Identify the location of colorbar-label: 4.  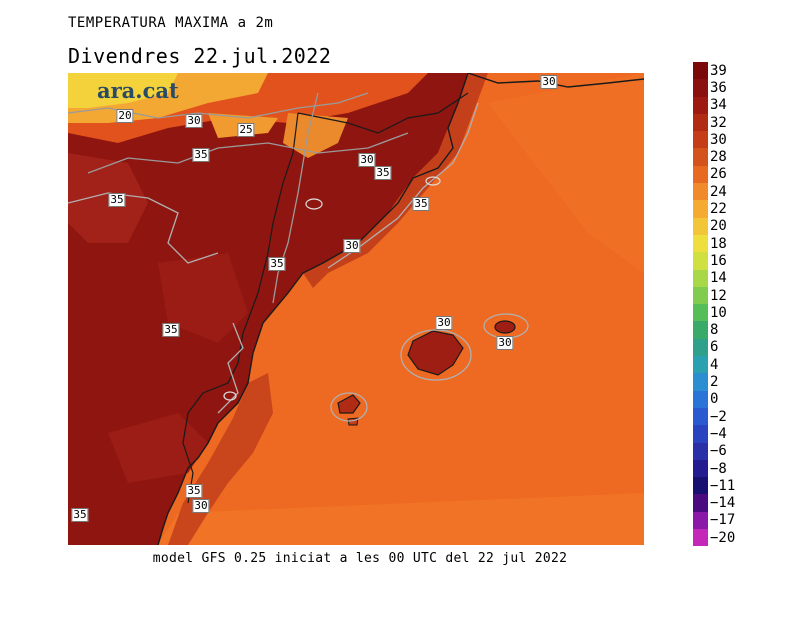
(714, 364).